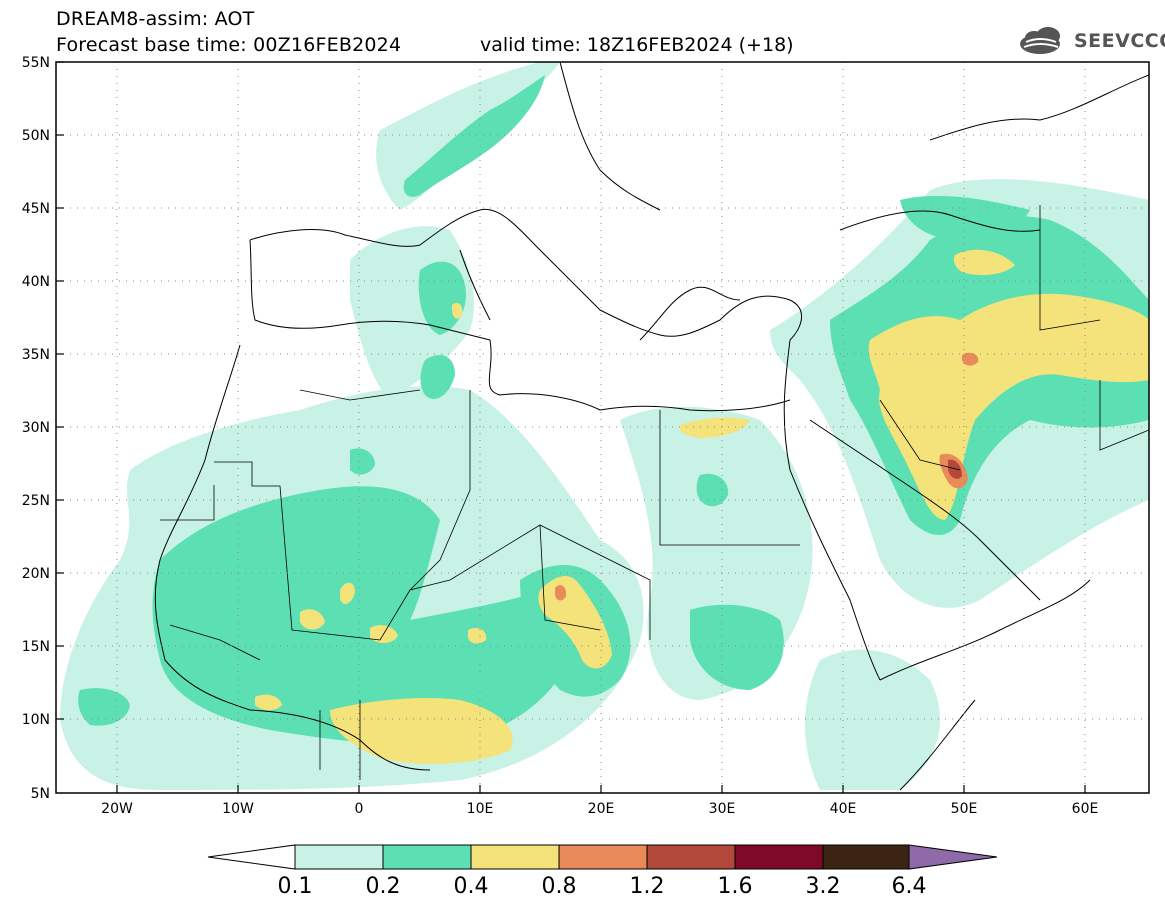 The width and height of the screenshot is (1165, 905). Describe the element at coordinates (559, 886) in the screenshot. I see `colorbar-label: 0.8` at that location.